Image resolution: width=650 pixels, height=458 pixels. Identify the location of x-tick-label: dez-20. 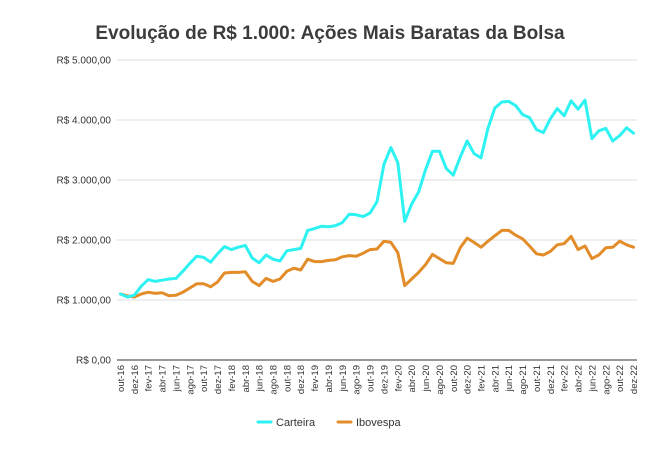
(468, 379).